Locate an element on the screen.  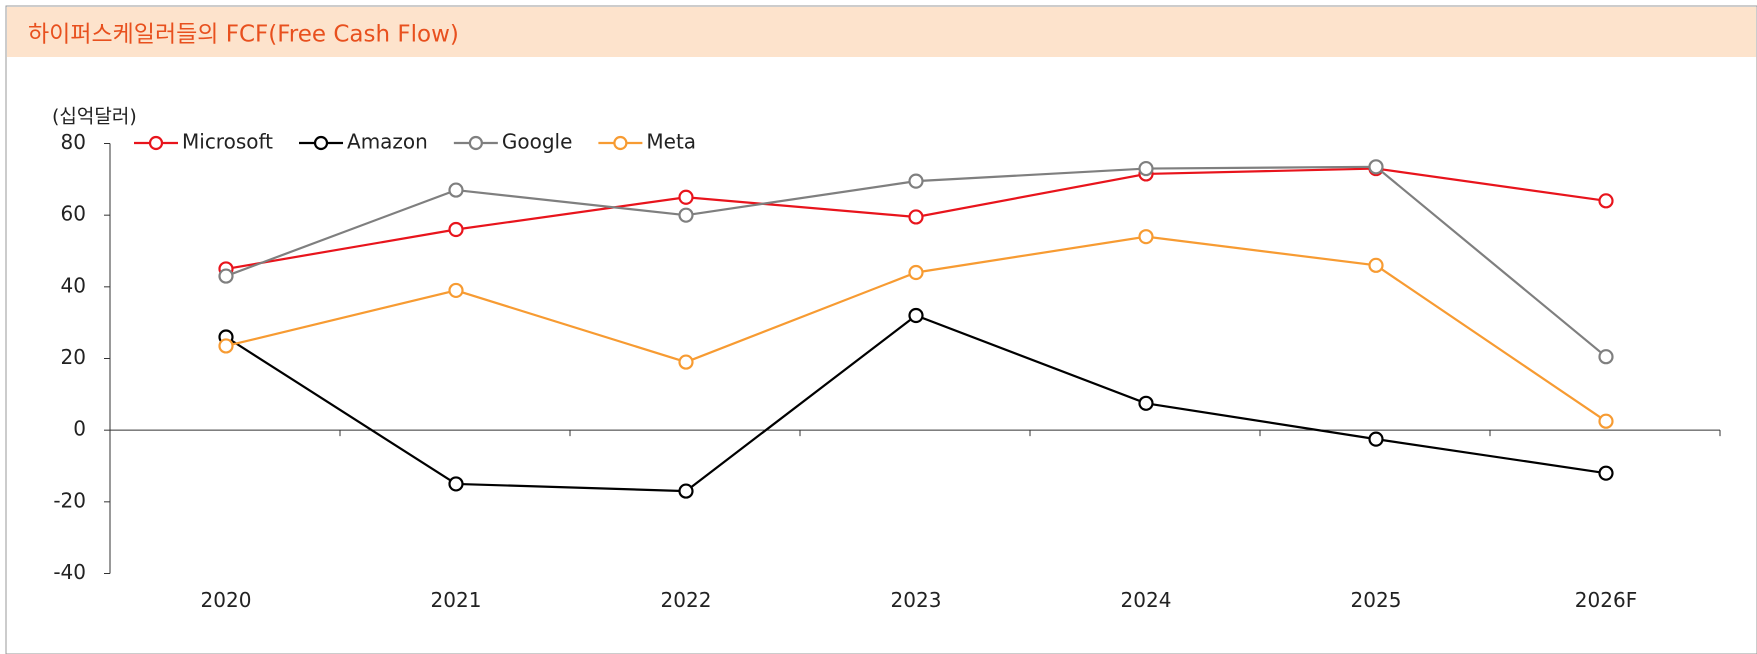
y-tick-label: 0 is located at coordinates (79, 429).